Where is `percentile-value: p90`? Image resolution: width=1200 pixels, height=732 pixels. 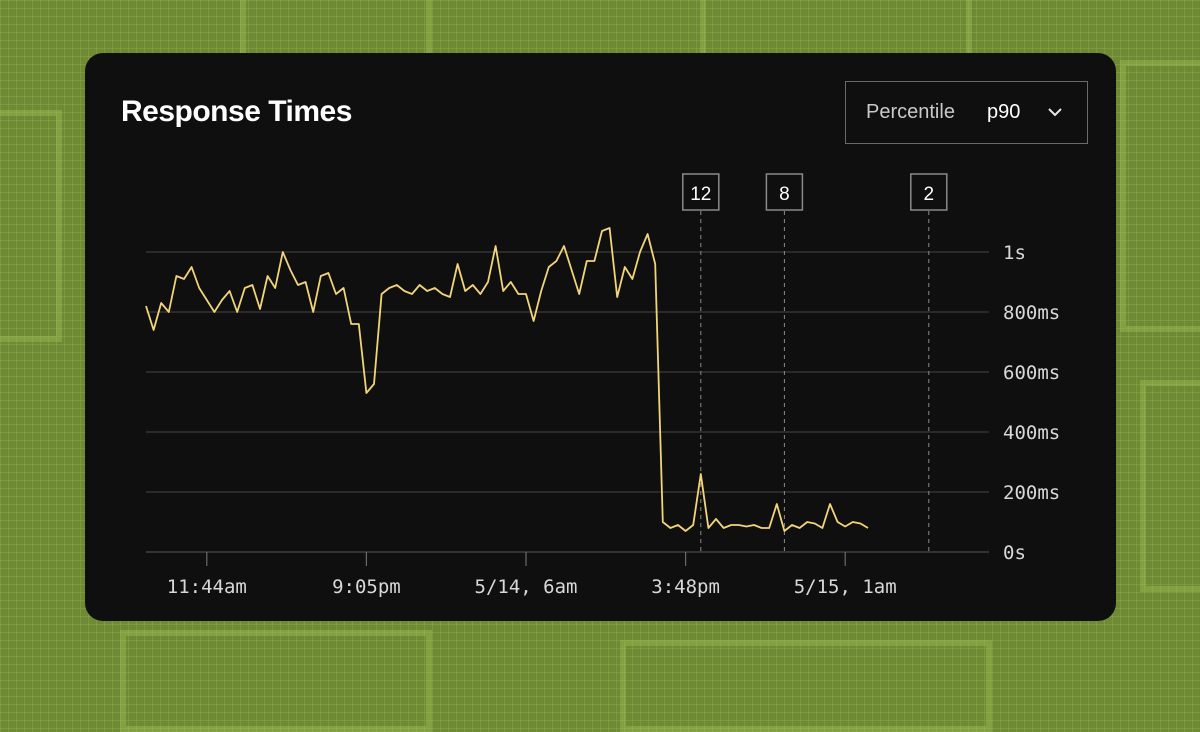
percentile-value: p90 is located at coordinates (1004, 112).